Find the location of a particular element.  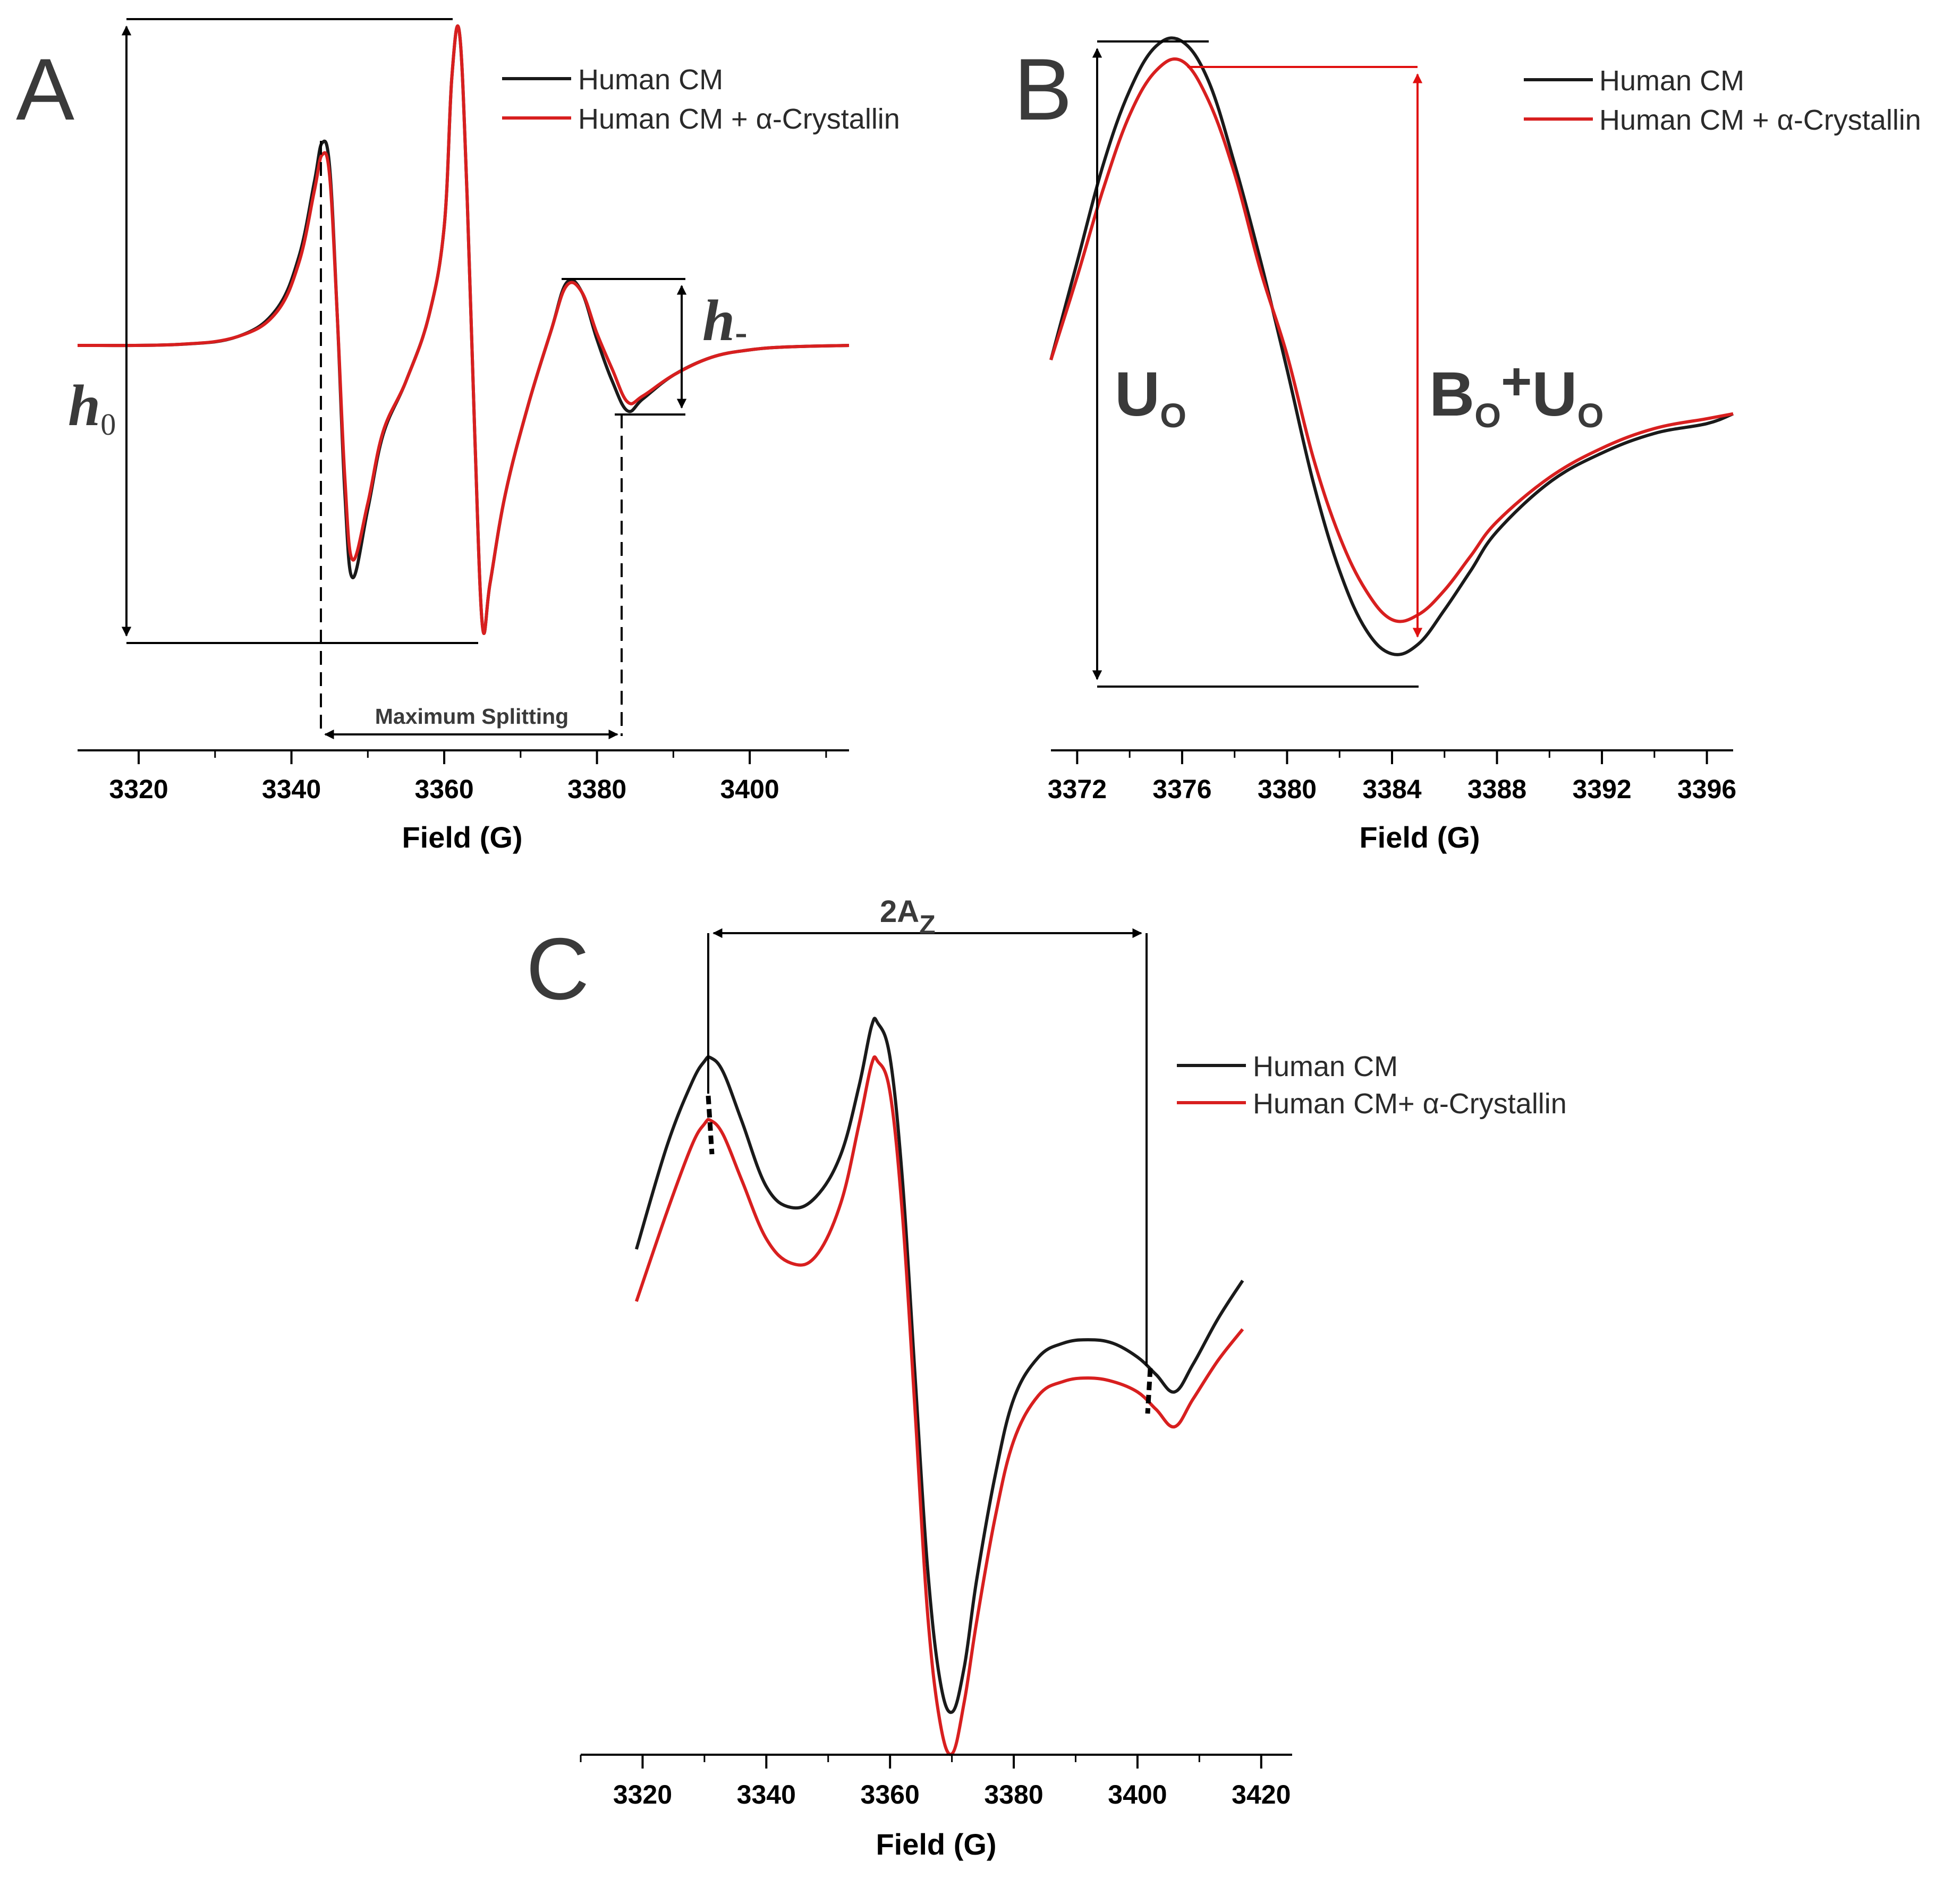

panel-b-x-axis-title: Field (G) is located at coordinates (1419, 837).